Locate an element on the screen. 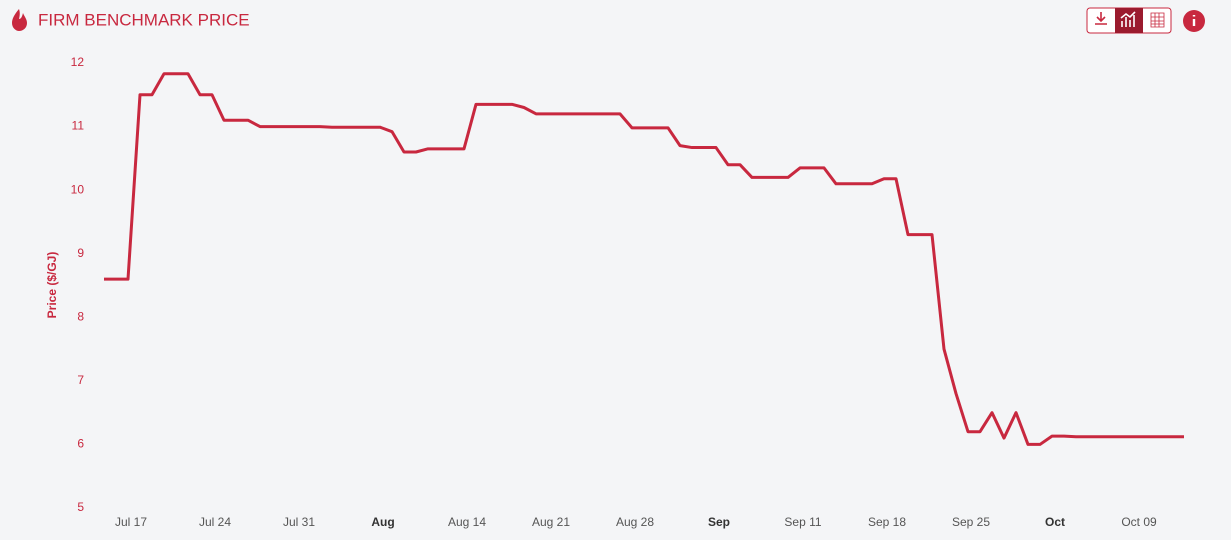  y-tick-label: 7 is located at coordinates (80, 380).